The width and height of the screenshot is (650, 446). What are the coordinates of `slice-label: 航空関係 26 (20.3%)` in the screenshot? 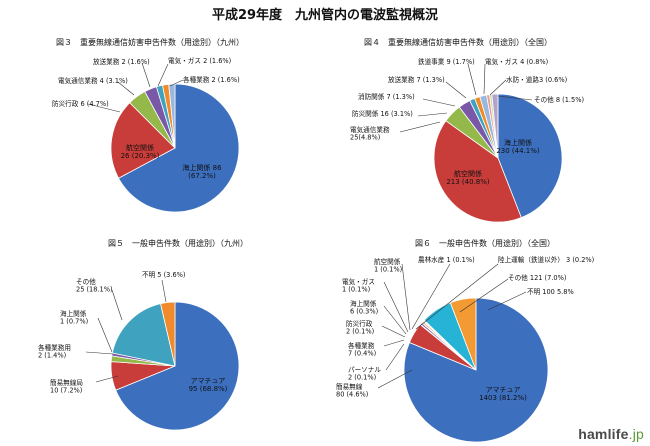 It's located at (140, 151).